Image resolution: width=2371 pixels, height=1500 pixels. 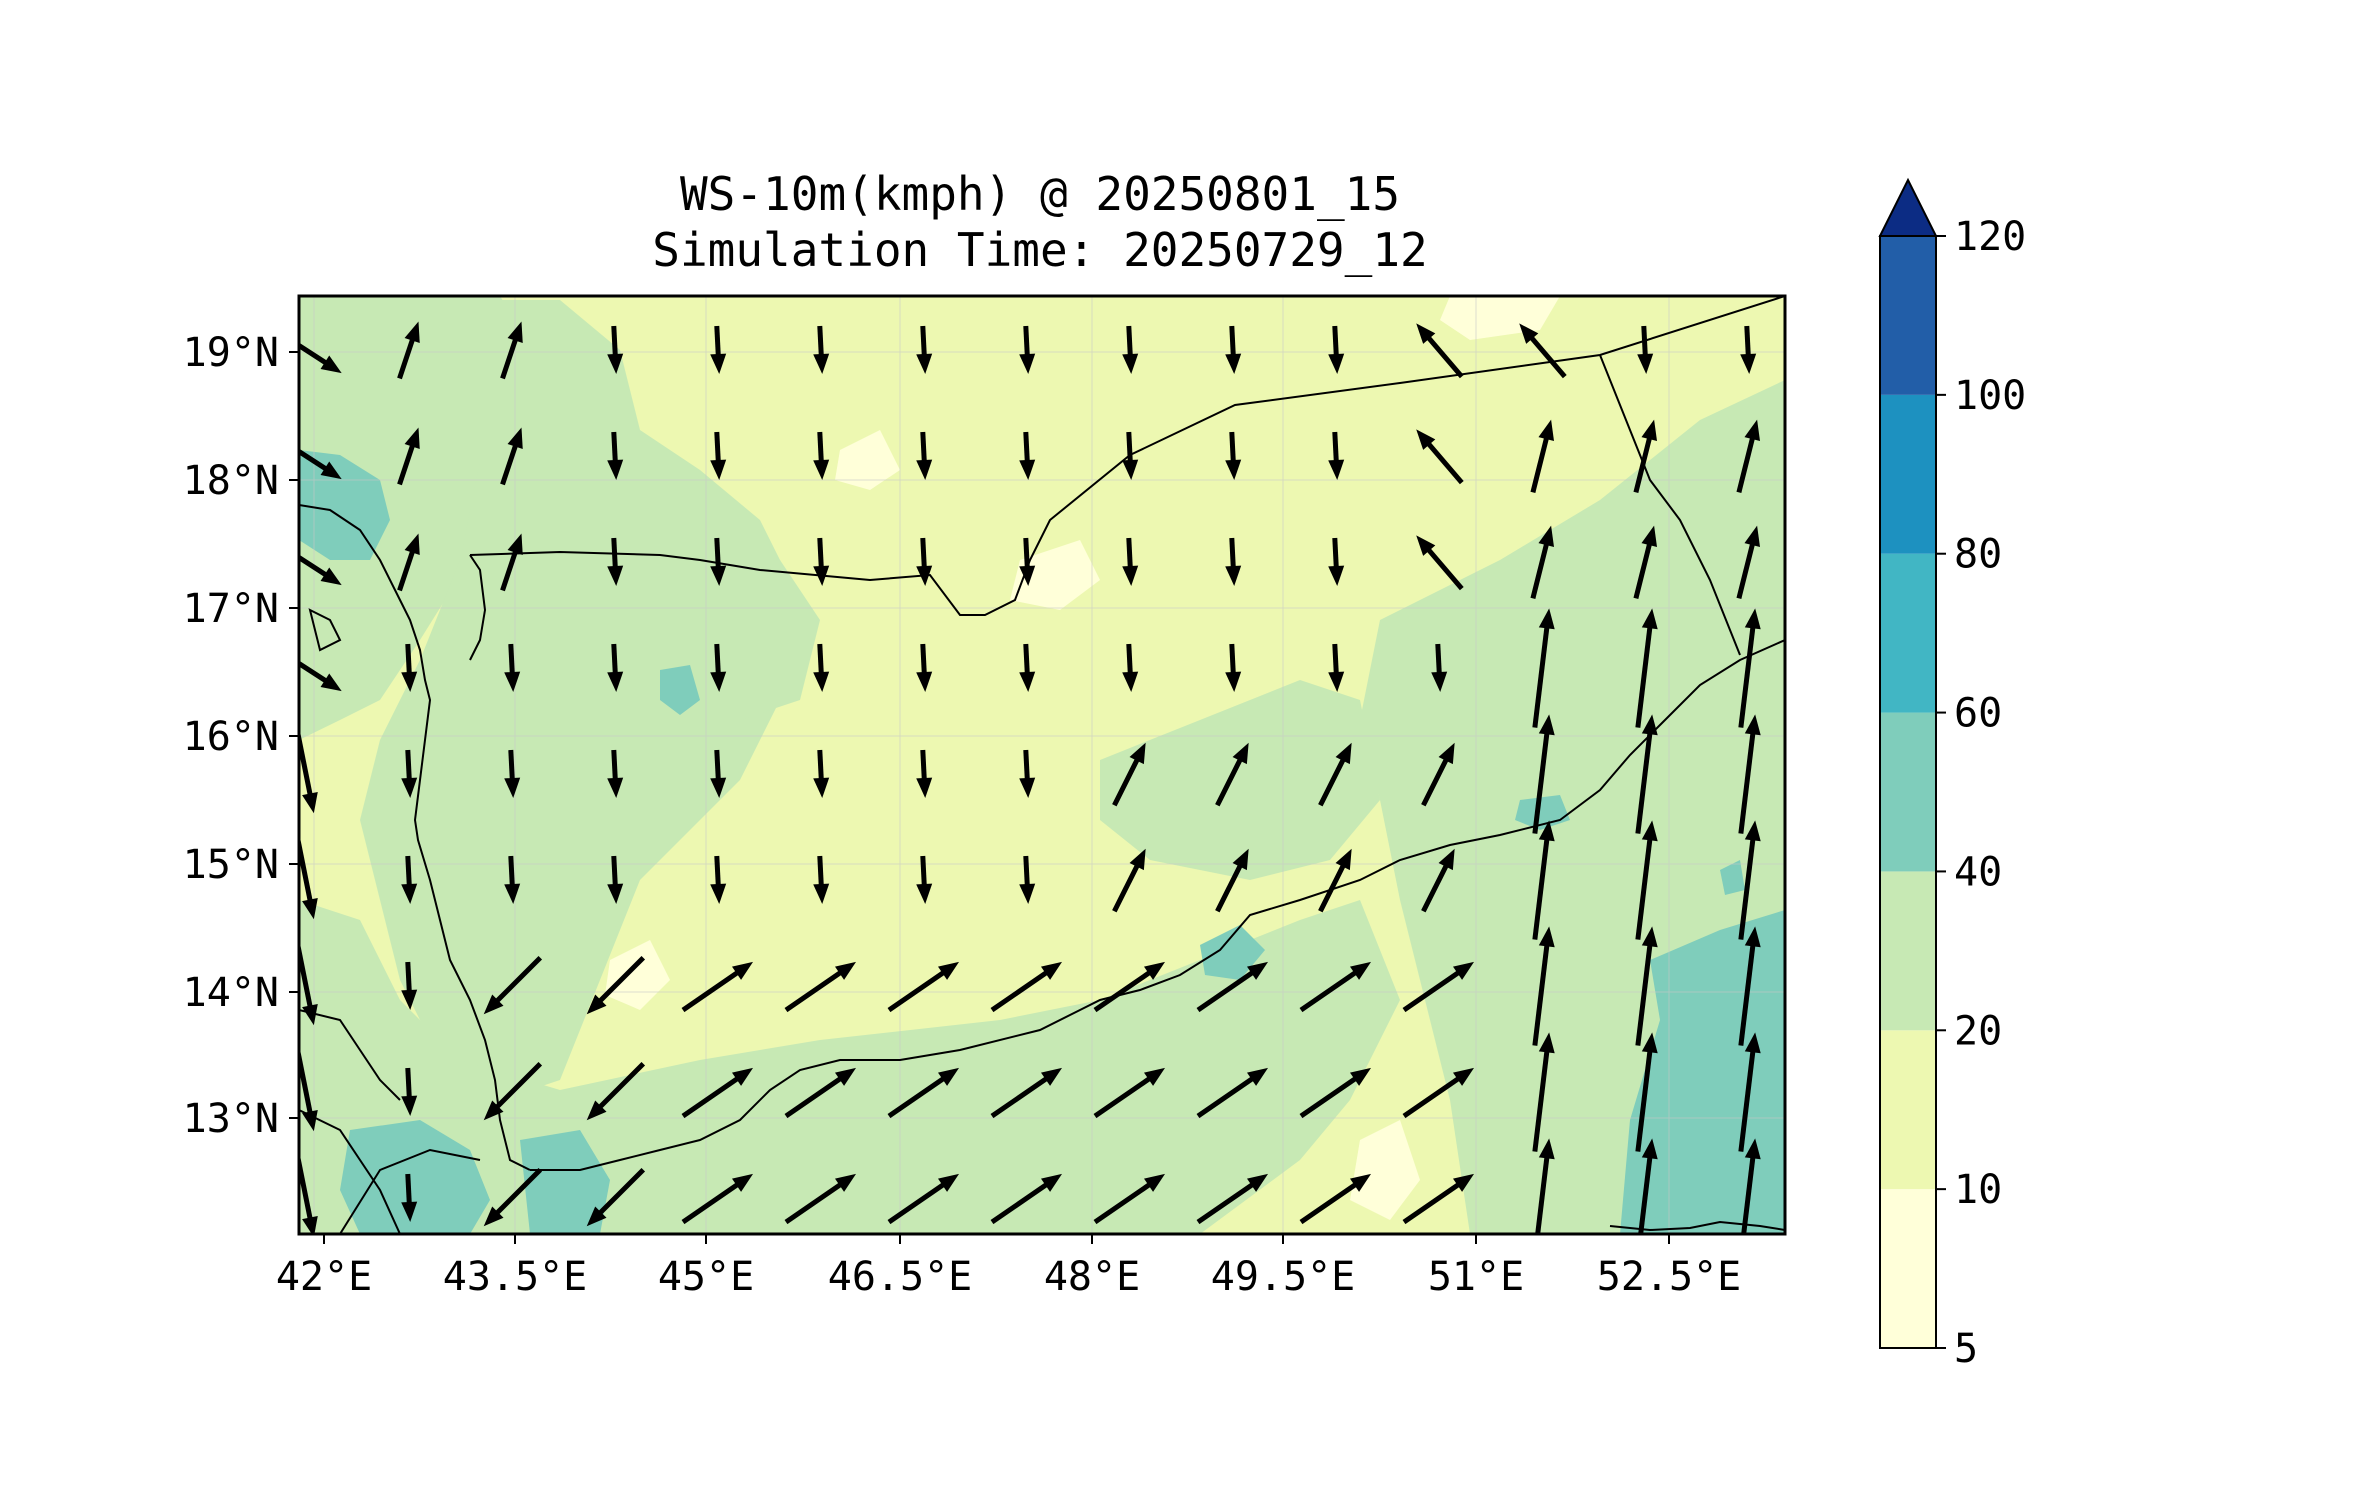 What do you see at coordinates (231, 993) in the screenshot?
I see `lat-tick-label: 14°N` at bounding box center [231, 993].